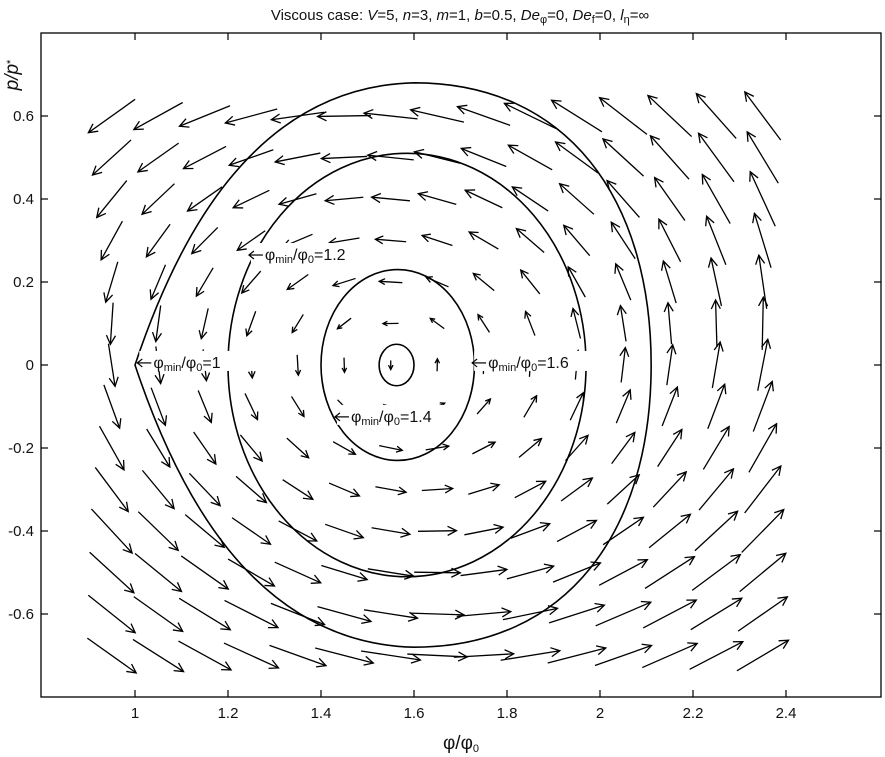 The image size is (885, 757). What do you see at coordinates (12, 75) in the screenshot?
I see `y-axis-label: p/p*` at bounding box center [12, 75].